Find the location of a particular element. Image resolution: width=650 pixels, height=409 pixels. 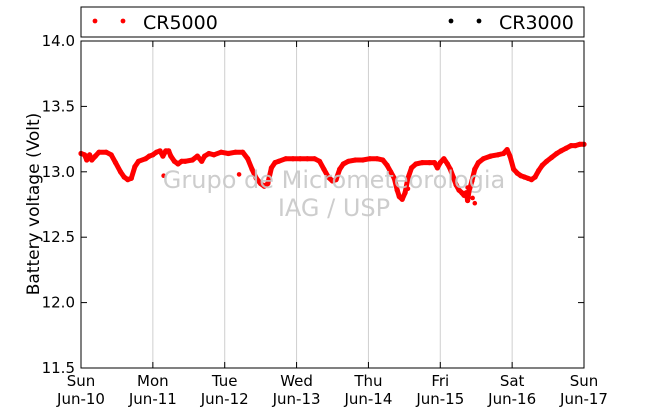

watermark-line-2: IAG / USP is located at coordinates (334, 208).